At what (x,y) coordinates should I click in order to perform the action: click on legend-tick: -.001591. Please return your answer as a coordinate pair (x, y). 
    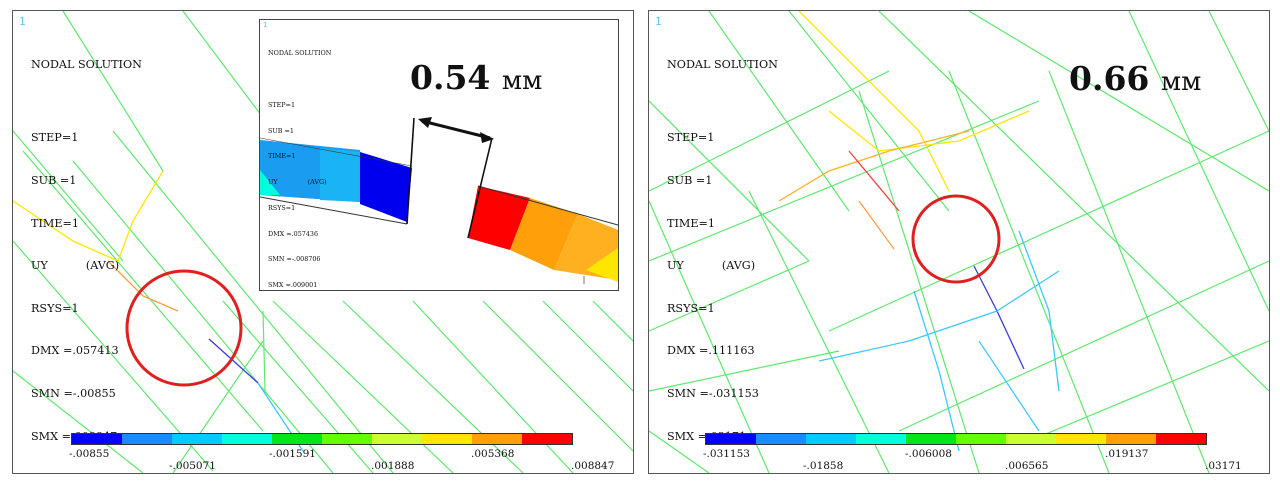
    Looking at the image, I should click on (292, 454).